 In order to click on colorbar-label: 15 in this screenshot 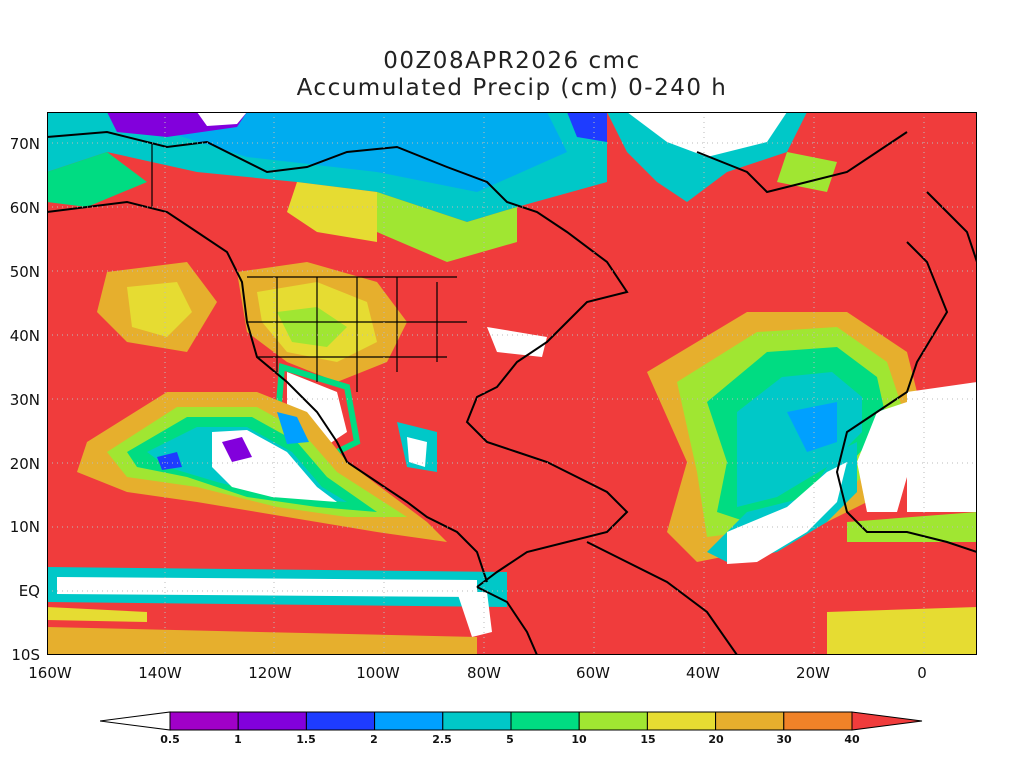, I will do `click(648, 739)`.